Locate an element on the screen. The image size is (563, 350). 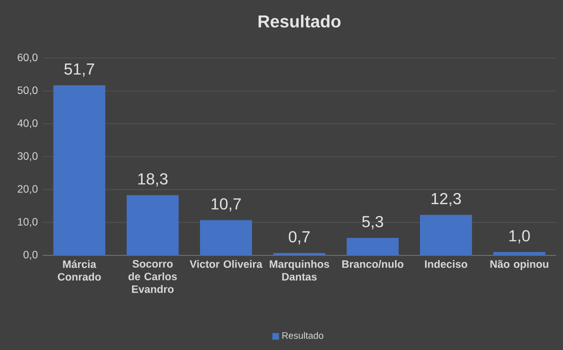
x-tick-label: Indeciso is located at coordinates (446, 264).